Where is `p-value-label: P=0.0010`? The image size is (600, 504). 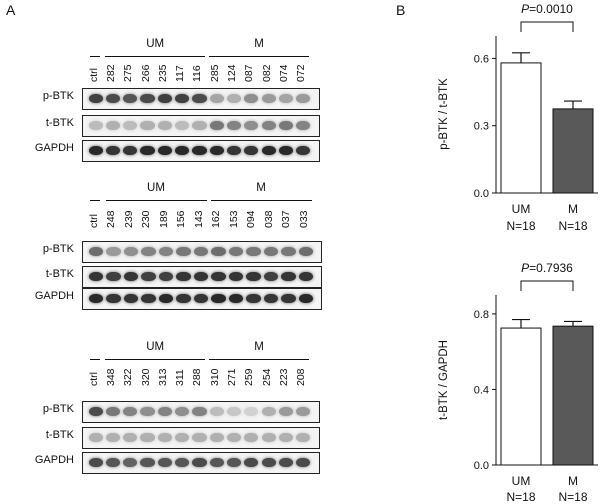 p-value-label: P=0.0010 is located at coordinates (547, 9).